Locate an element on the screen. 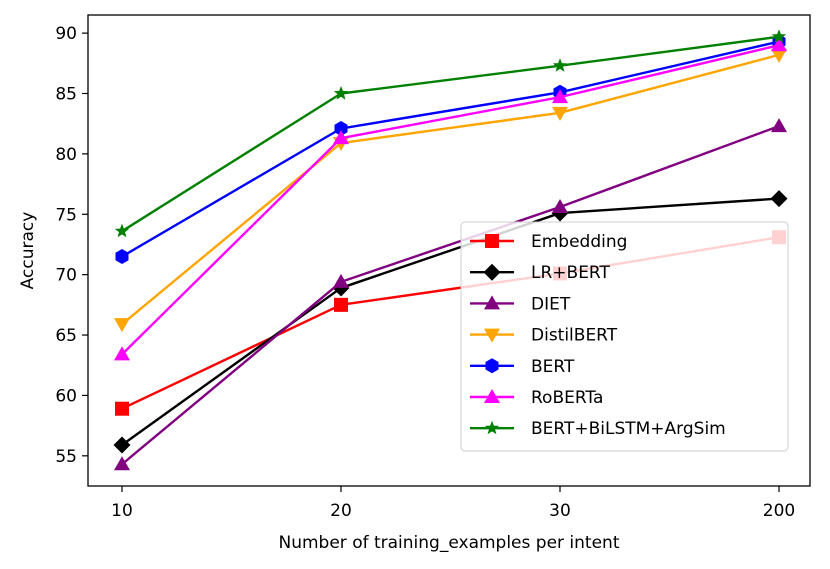 The width and height of the screenshot is (830, 569). legend-label: BERT is located at coordinates (553, 367).